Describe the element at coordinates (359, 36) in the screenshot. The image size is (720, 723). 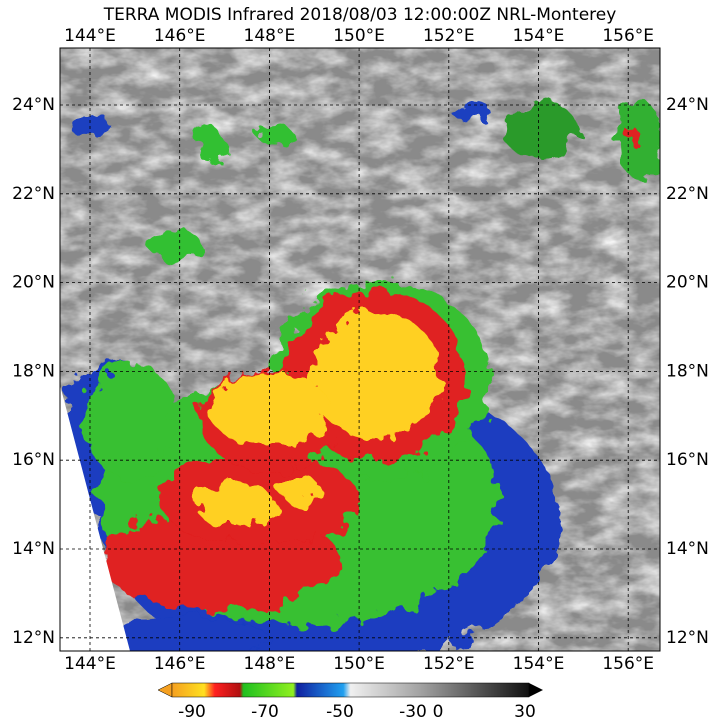
I see `lon-label-top: 150°E` at that location.